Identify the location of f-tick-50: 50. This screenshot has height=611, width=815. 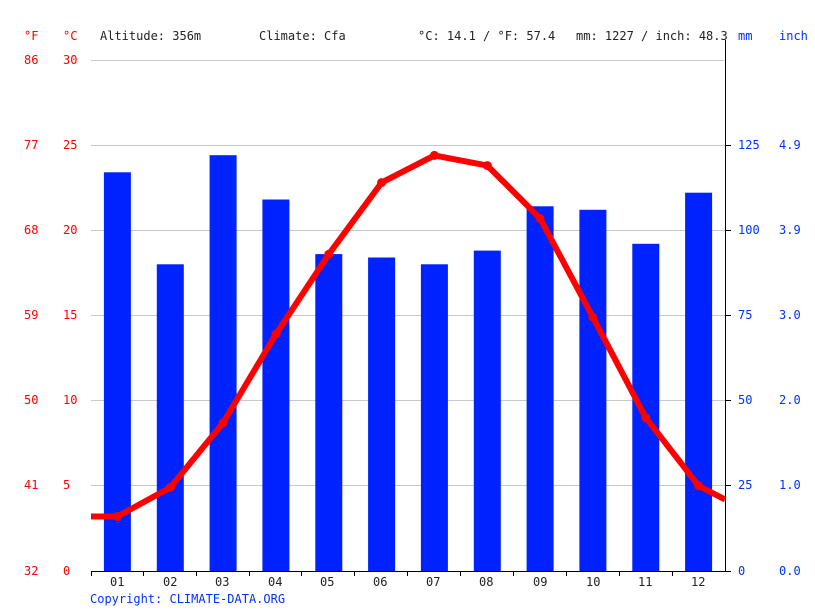
(31, 400).